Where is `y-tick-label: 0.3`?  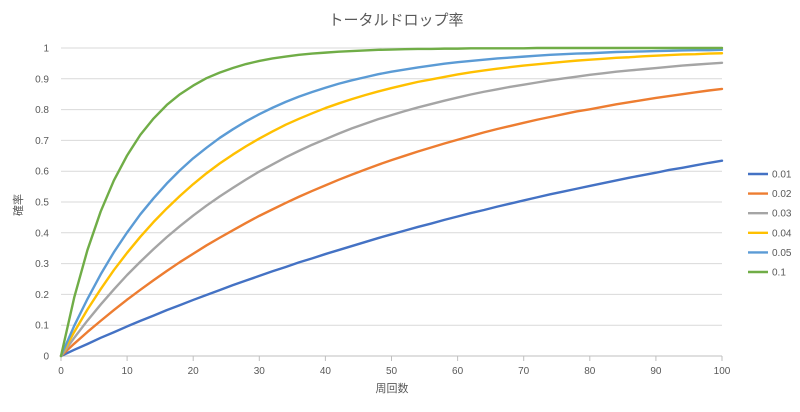 y-tick-label: 0.3 is located at coordinates (42, 264).